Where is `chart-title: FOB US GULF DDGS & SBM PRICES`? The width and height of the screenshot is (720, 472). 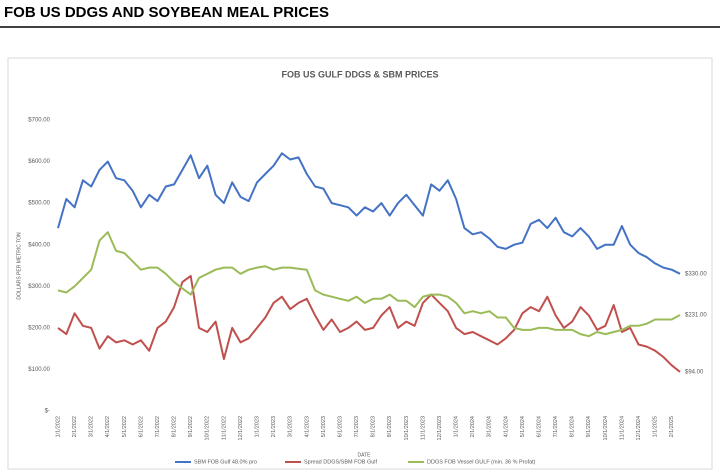 chart-title: FOB US GULF DDGS & SBM PRICES is located at coordinates (359, 74).